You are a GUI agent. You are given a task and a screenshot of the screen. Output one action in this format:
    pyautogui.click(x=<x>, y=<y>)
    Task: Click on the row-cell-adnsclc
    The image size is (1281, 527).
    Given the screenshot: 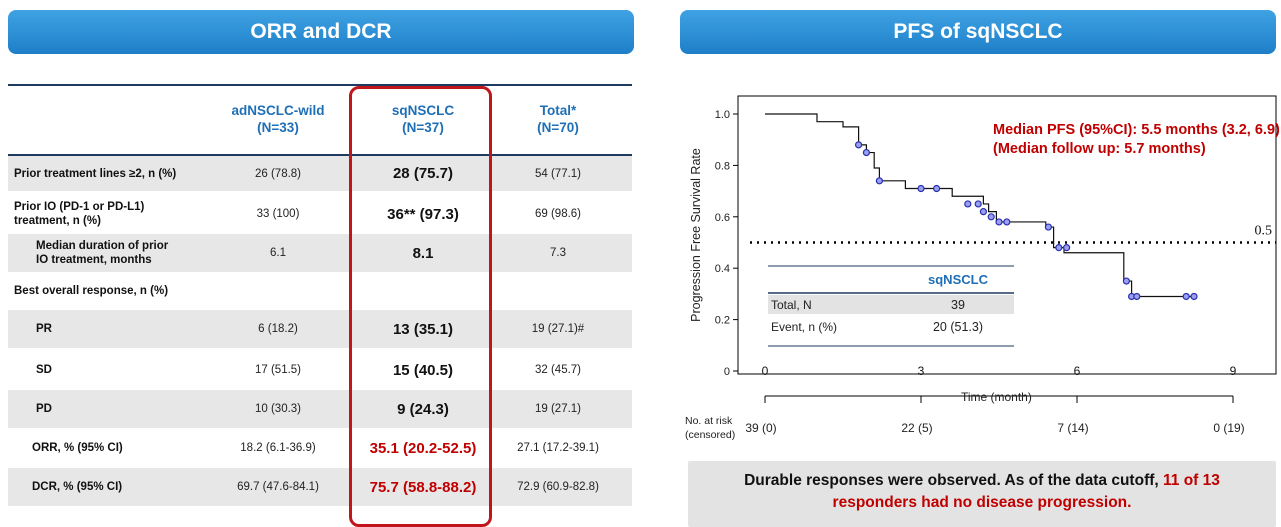 What is the action you would take?
    pyautogui.click(x=278, y=291)
    